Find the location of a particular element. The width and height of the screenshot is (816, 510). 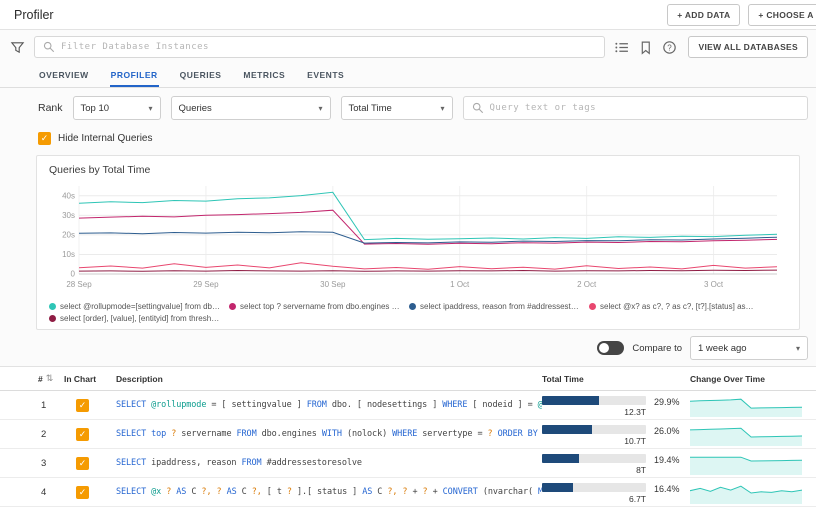

row-number: 3 is located at coordinates (44, 463).